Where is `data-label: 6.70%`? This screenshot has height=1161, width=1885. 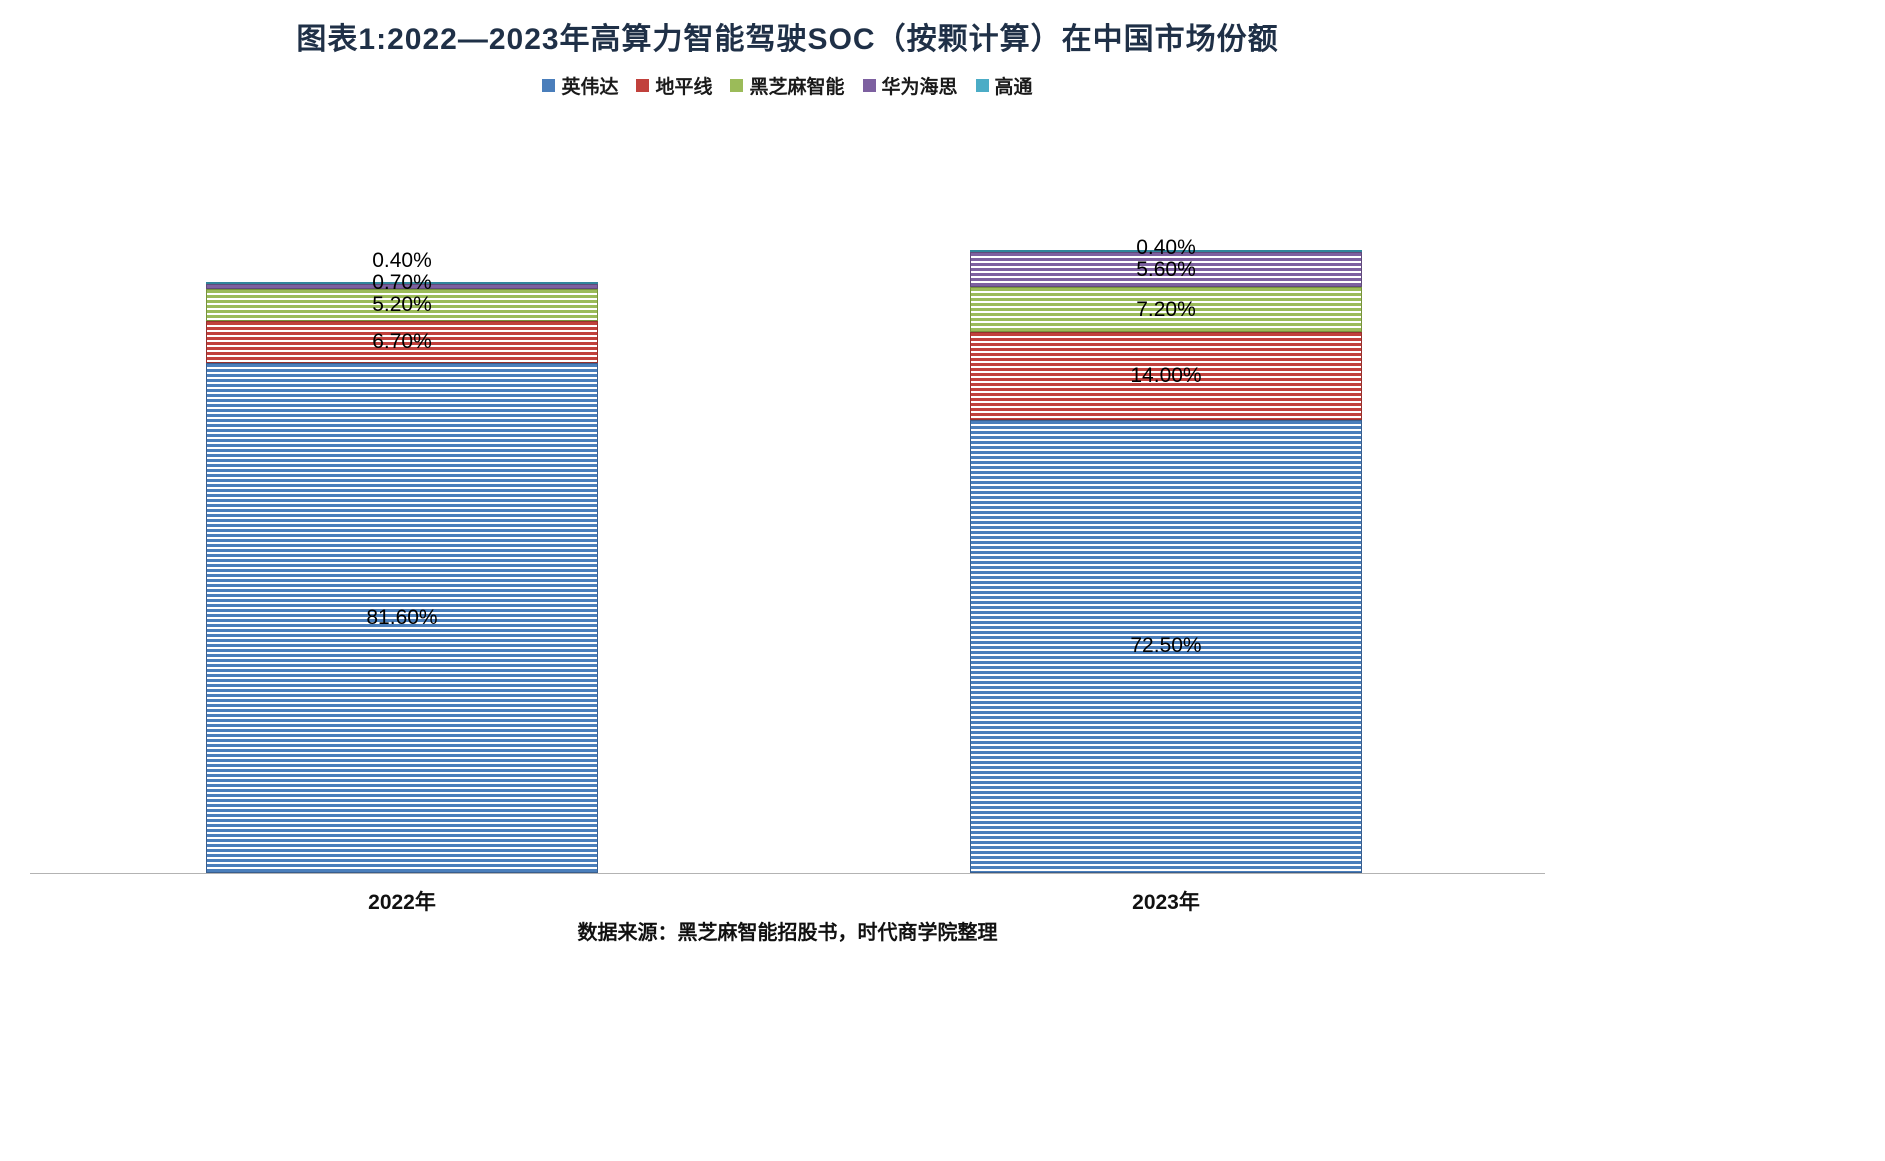 data-label: 6.70% is located at coordinates (402, 342).